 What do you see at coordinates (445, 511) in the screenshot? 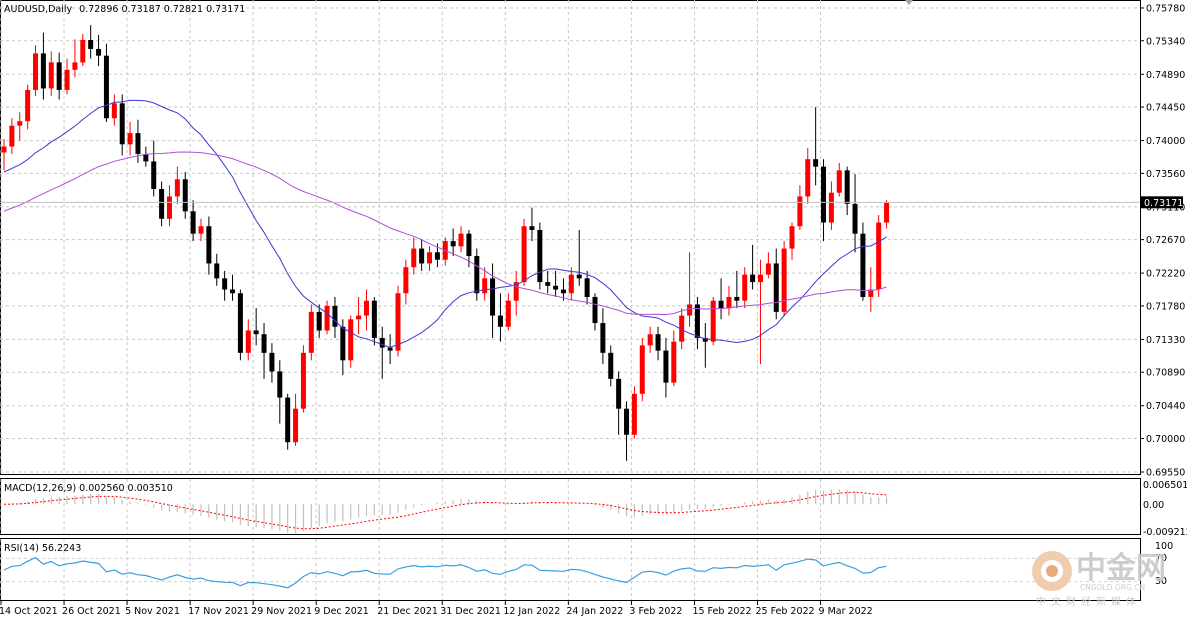
I see `macd-histogram` at bounding box center [445, 511].